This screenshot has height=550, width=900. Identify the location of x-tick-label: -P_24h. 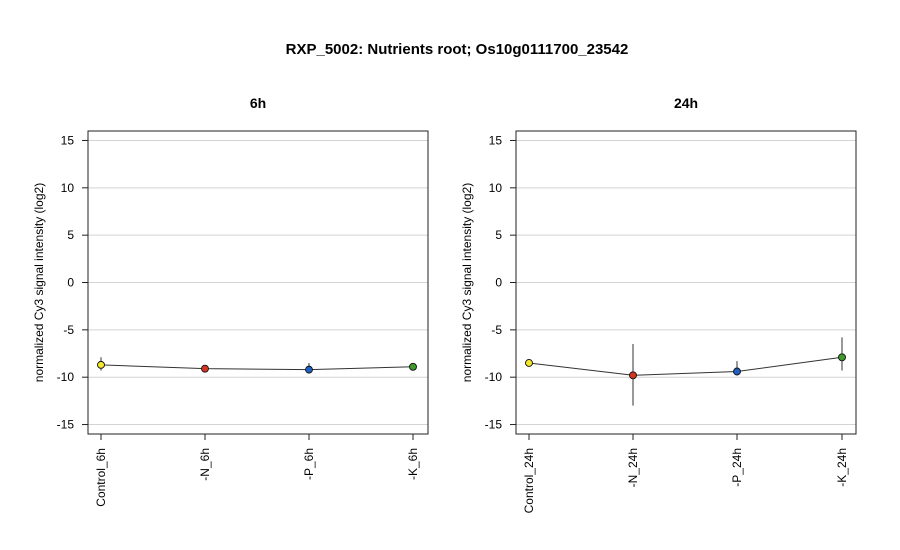
(737, 467).